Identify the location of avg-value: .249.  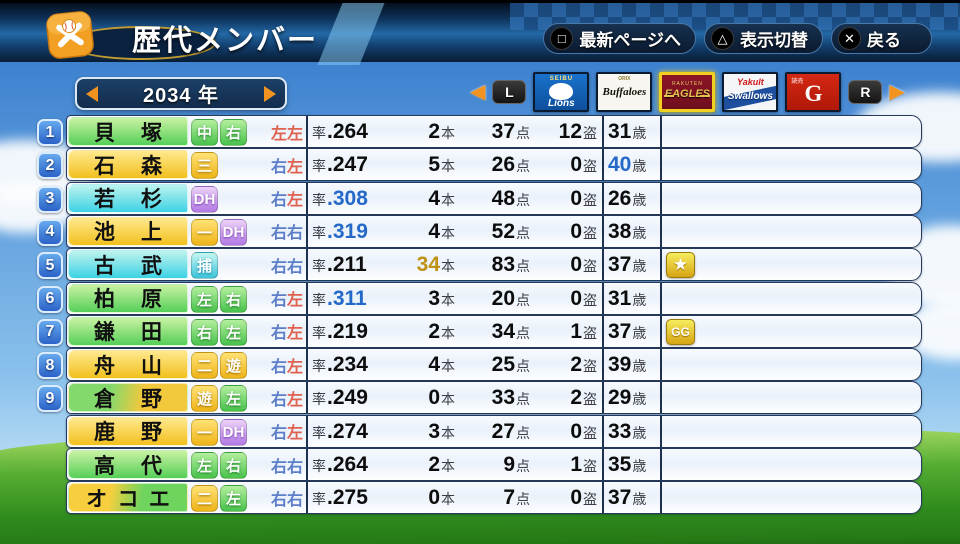
(347, 398).